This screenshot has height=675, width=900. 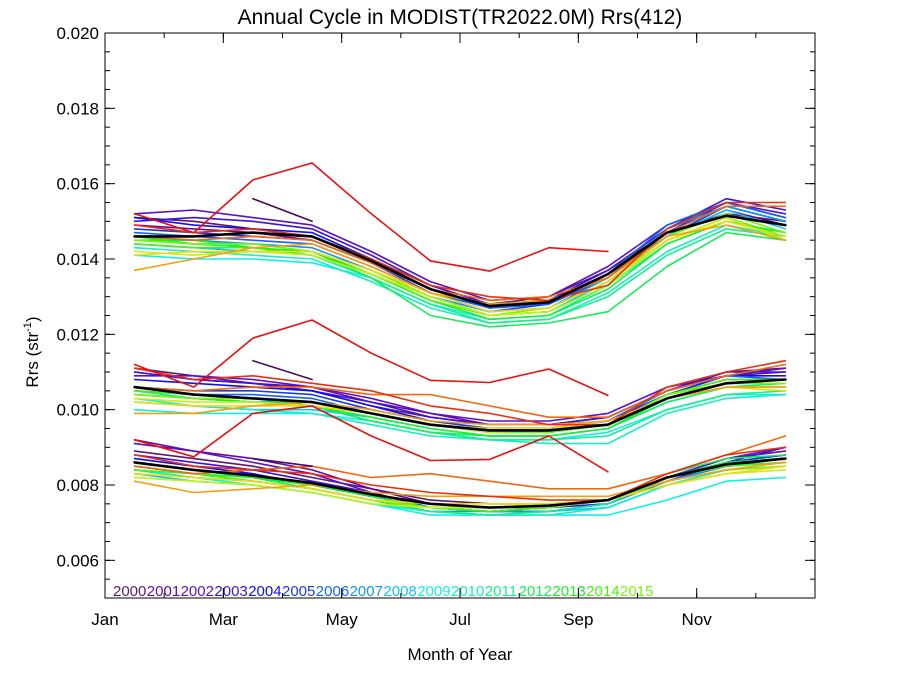 I want to click on legend-entry-2002: 2002, so click(x=197, y=591).